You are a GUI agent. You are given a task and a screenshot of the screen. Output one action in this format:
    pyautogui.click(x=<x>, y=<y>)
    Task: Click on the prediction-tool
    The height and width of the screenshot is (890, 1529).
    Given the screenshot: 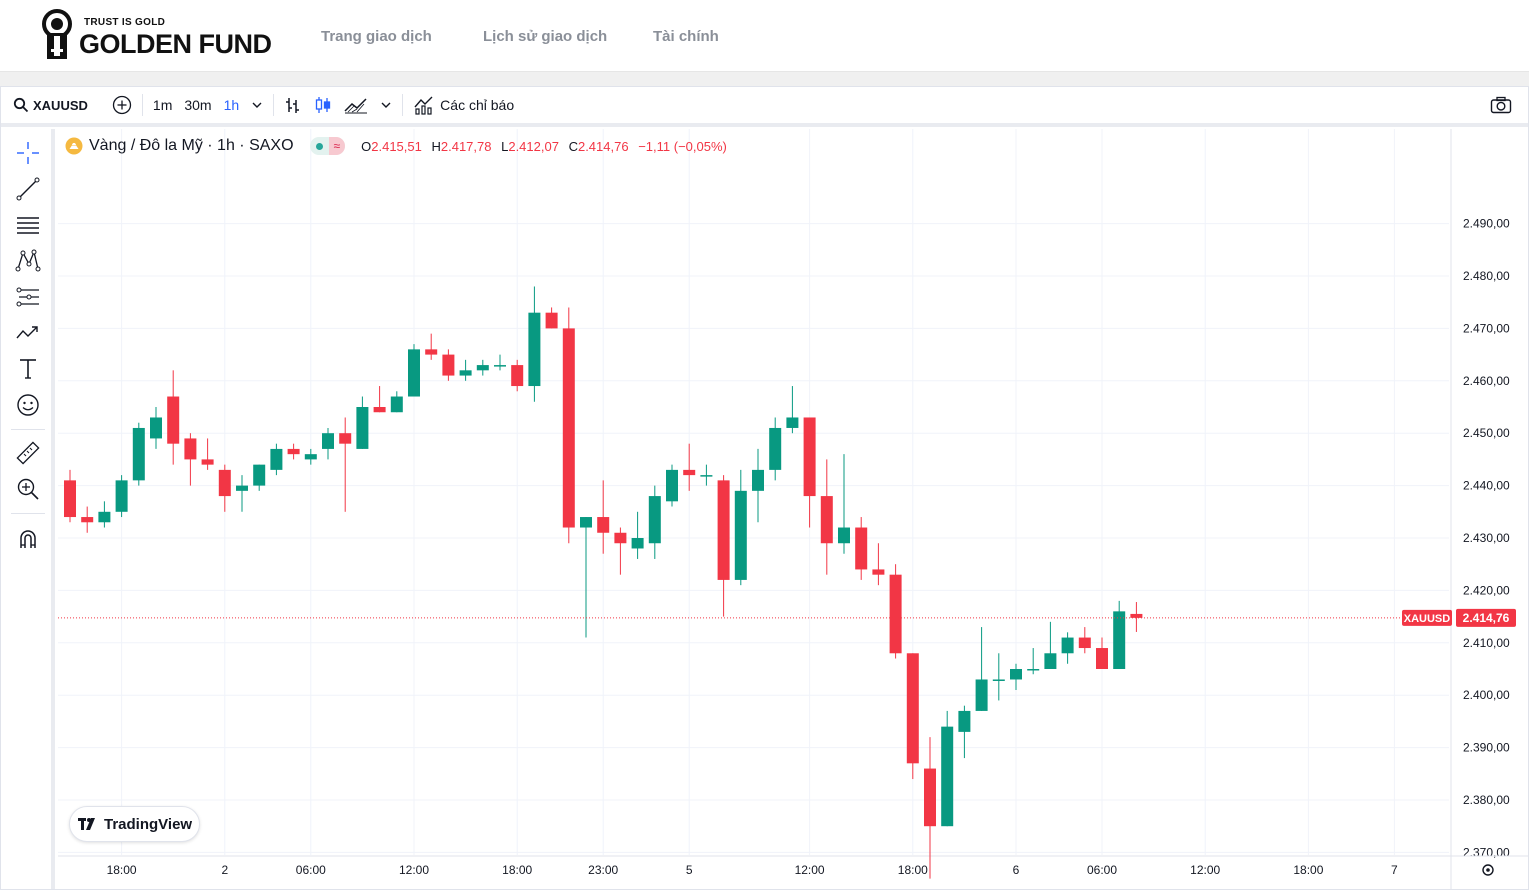 What is the action you would take?
    pyautogui.click(x=28, y=297)
    